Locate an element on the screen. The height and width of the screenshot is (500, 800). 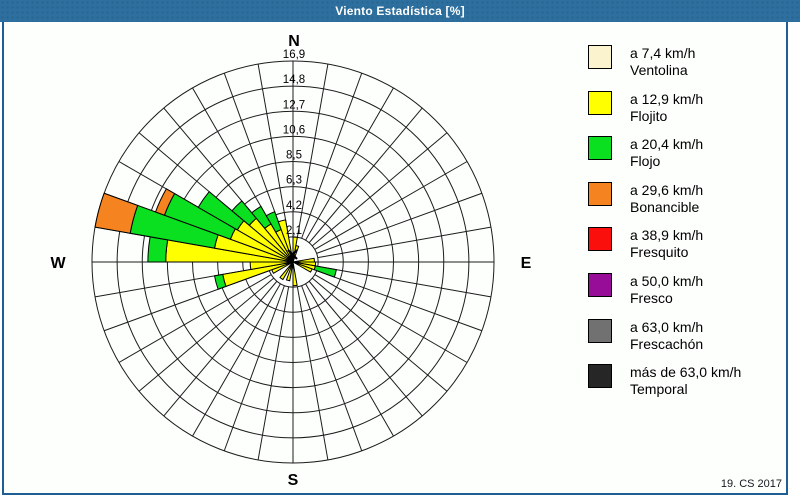
ring-label: 4,2 is located at coordinates (294, 206).